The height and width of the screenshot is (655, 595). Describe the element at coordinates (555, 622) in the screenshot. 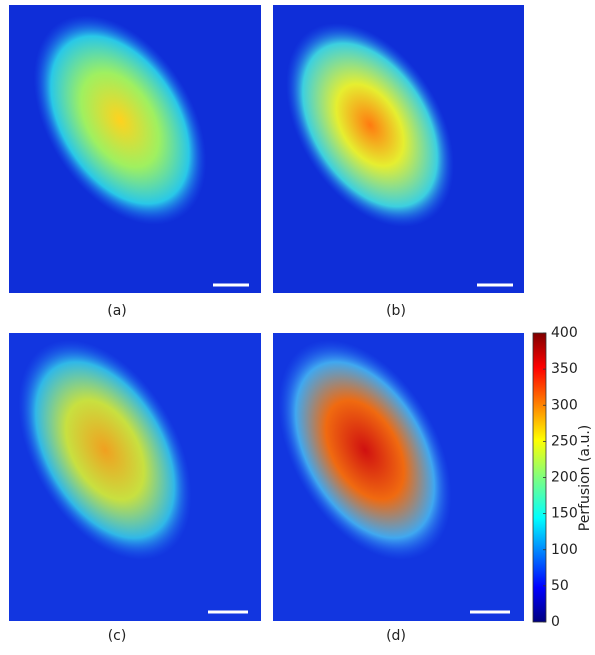

I see `colorbar-tick-label: 0` at that location.